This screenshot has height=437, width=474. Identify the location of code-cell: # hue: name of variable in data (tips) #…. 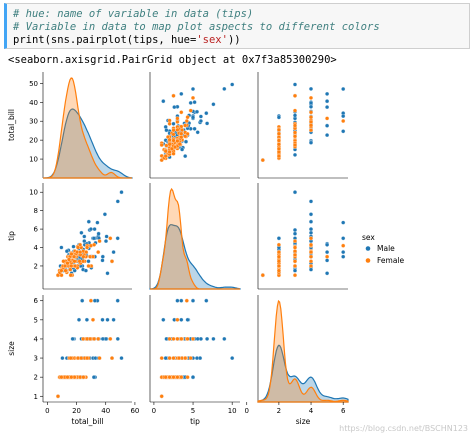
(237, 26).